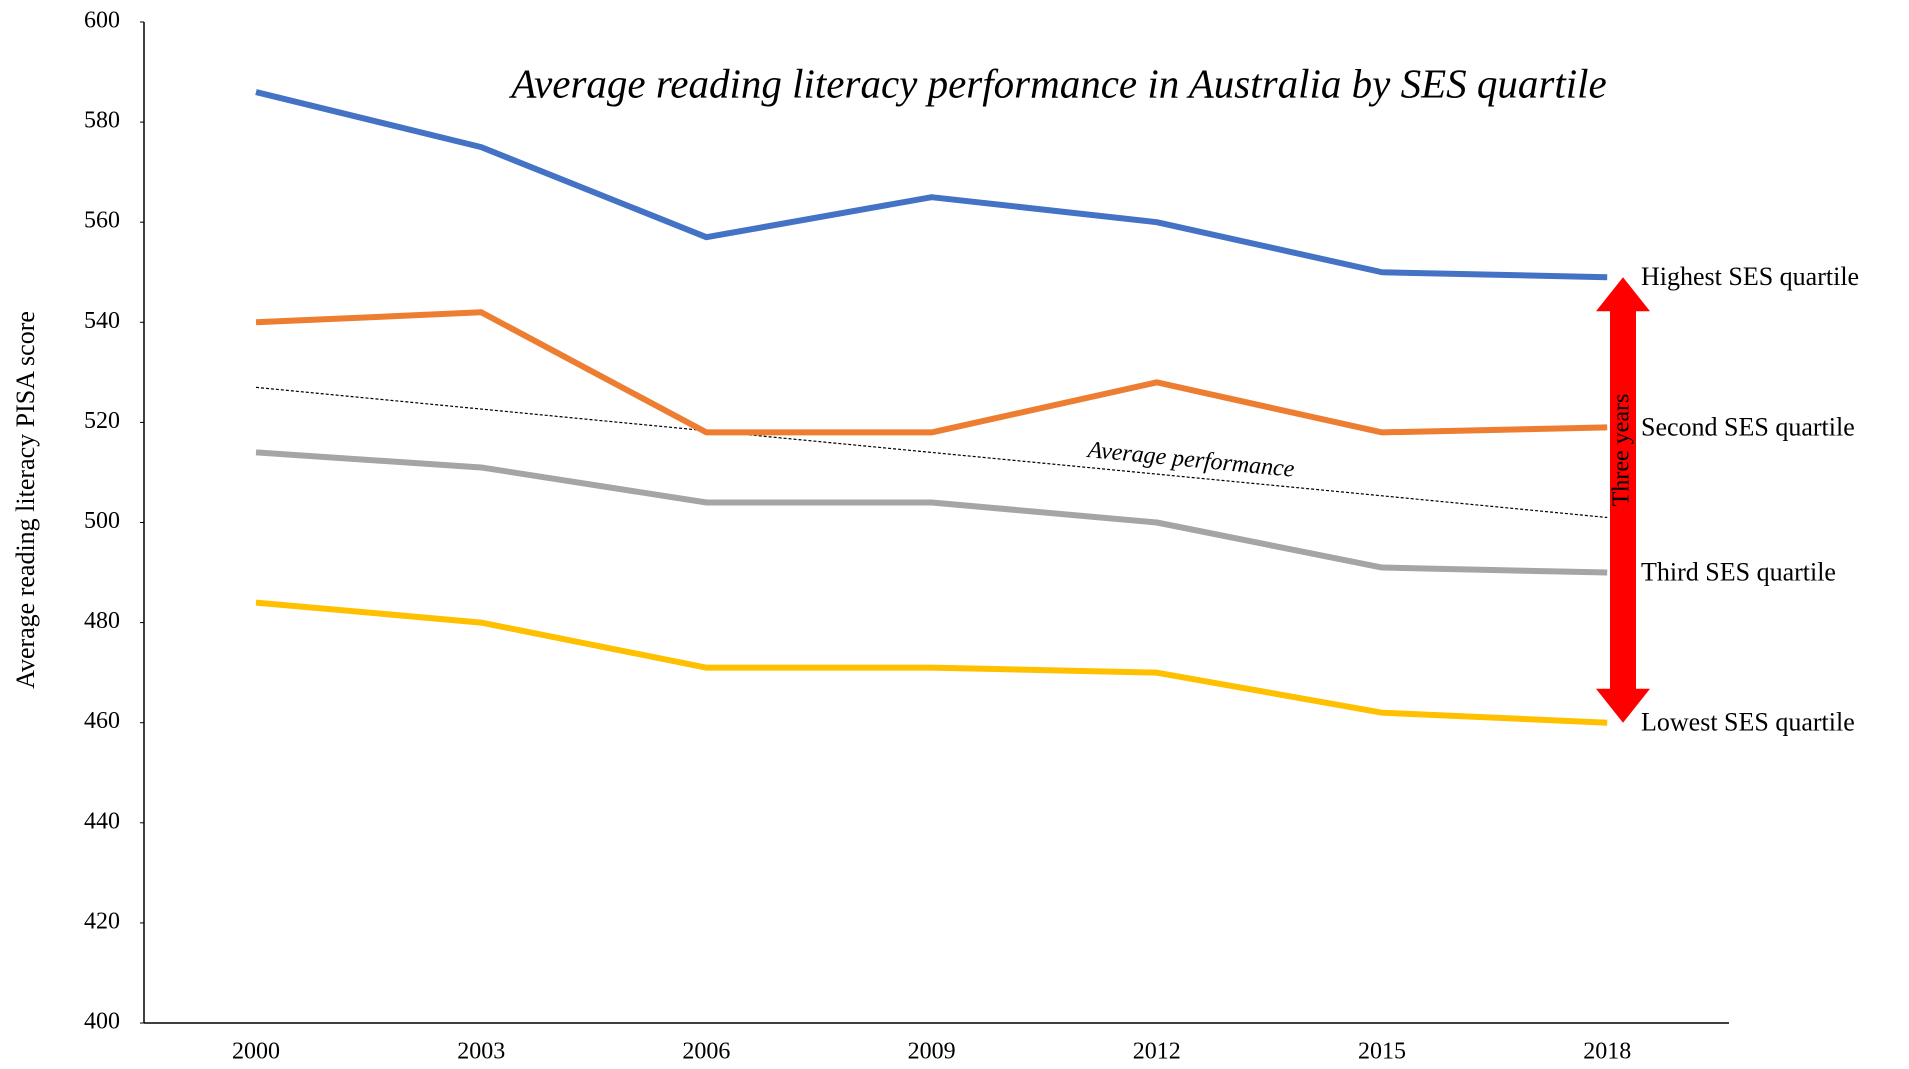 The image size is (1909, 1069). Describe the element at coordinates (102, 521) in the screenshot. I see `y-tick-label: 500` at that location.